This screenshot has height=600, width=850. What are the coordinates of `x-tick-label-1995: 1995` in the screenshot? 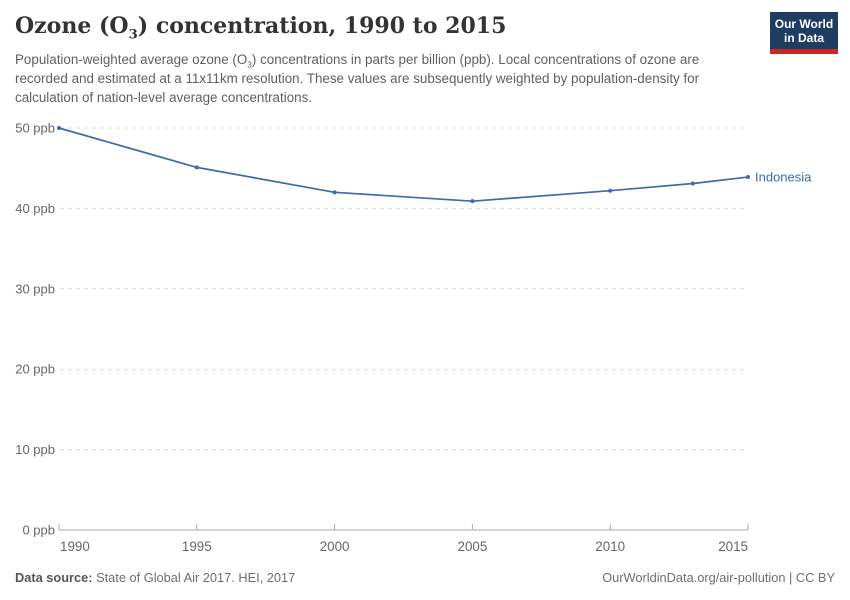 It's located at (197, 546).